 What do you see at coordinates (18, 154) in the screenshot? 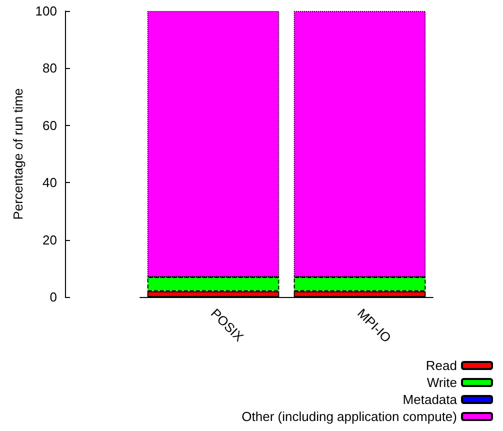
I see `y-axis-title: Percentage of run time` at bounding box center [18, 154].